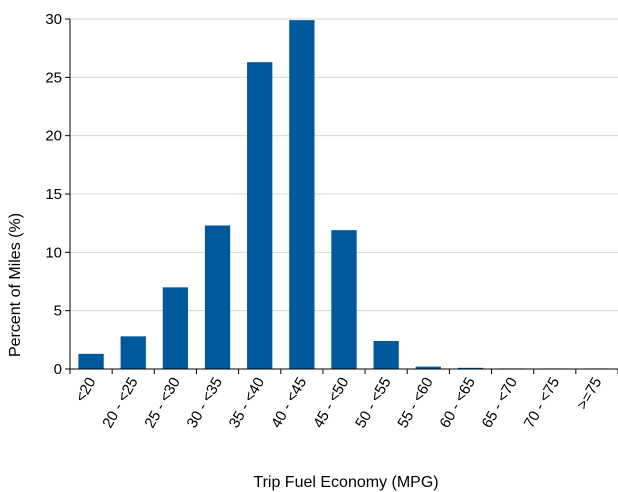 This screenshot has width=618, height=492. I want to click on x-tick-label: >=75, so click(590, 394).